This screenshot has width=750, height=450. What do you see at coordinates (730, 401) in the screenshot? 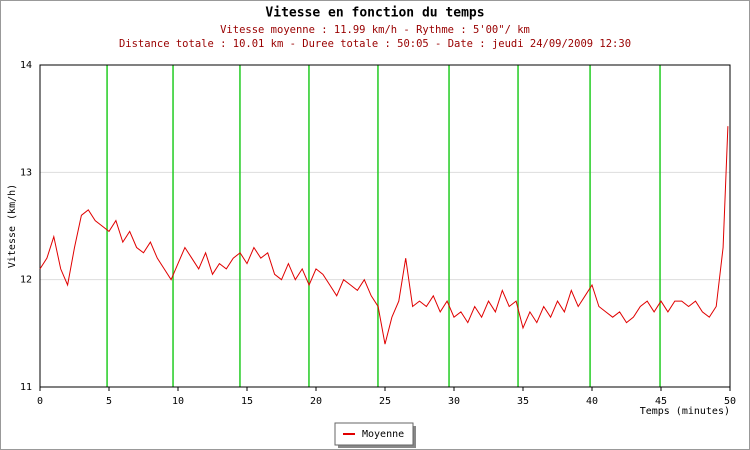
I see `x-tick-label: 50` at bounding box center [730, 401].